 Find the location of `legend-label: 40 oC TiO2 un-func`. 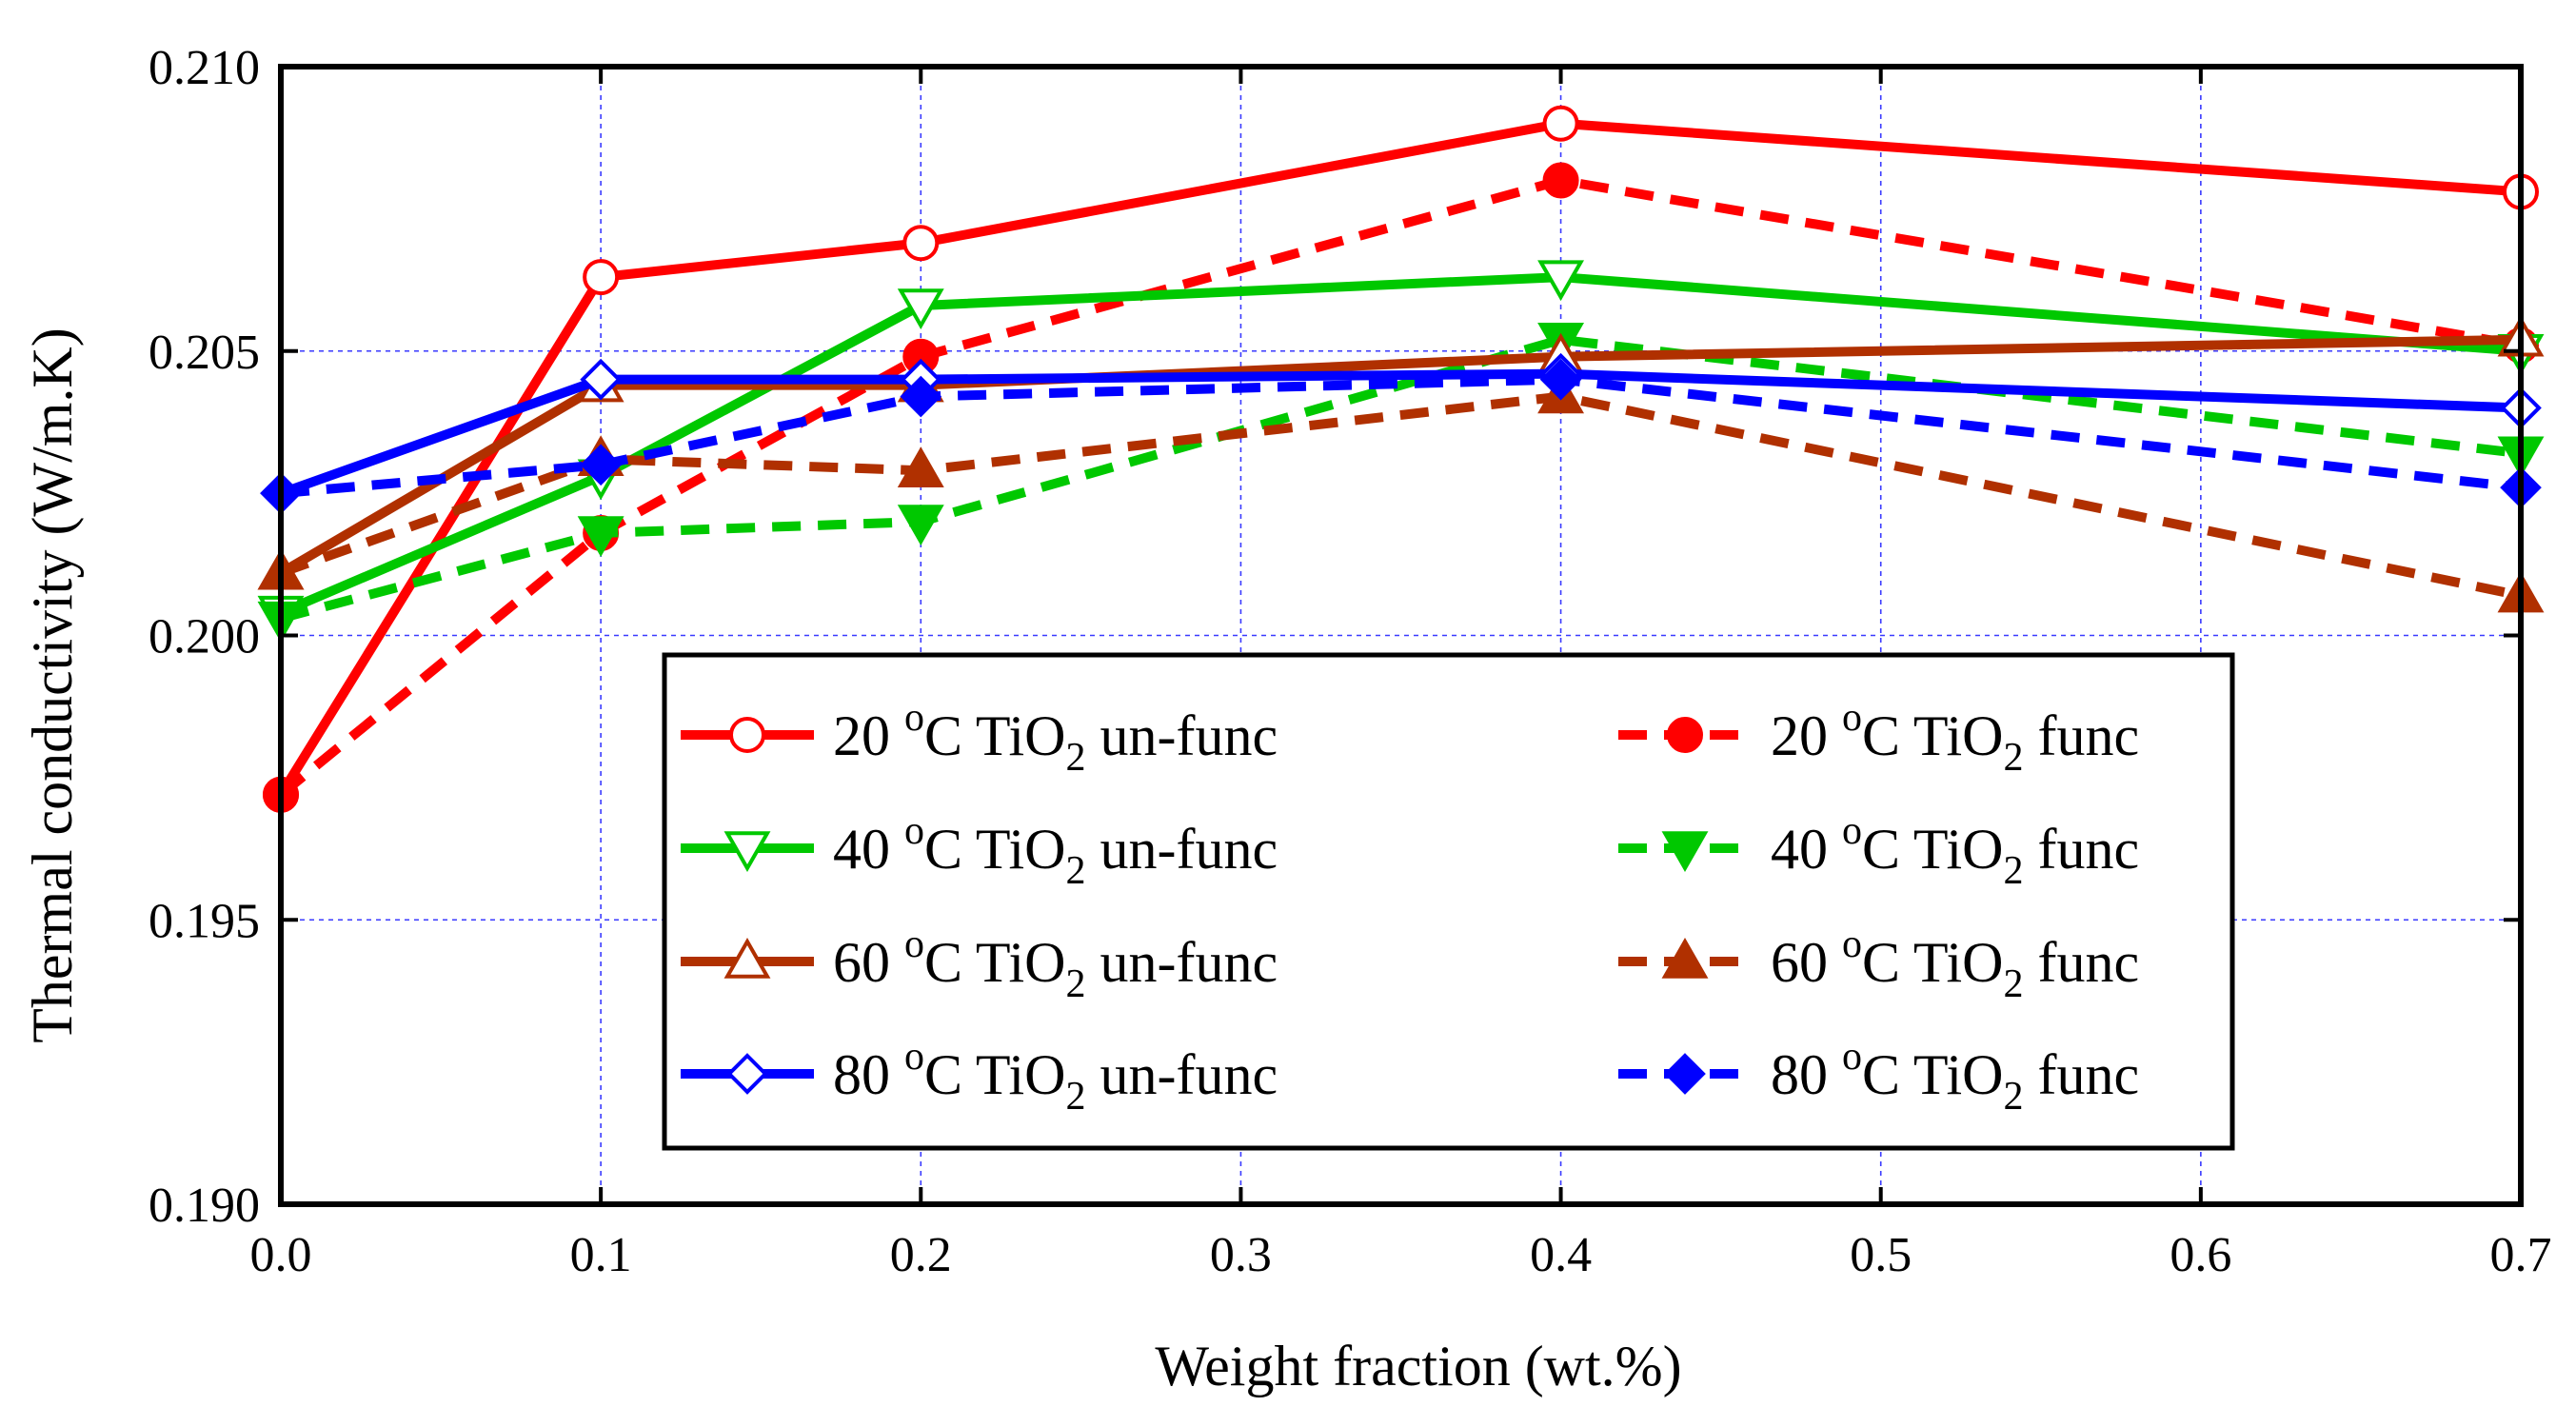

legend-label: 40 oC TiO2 un-func is located at coordinates (1055, 851).